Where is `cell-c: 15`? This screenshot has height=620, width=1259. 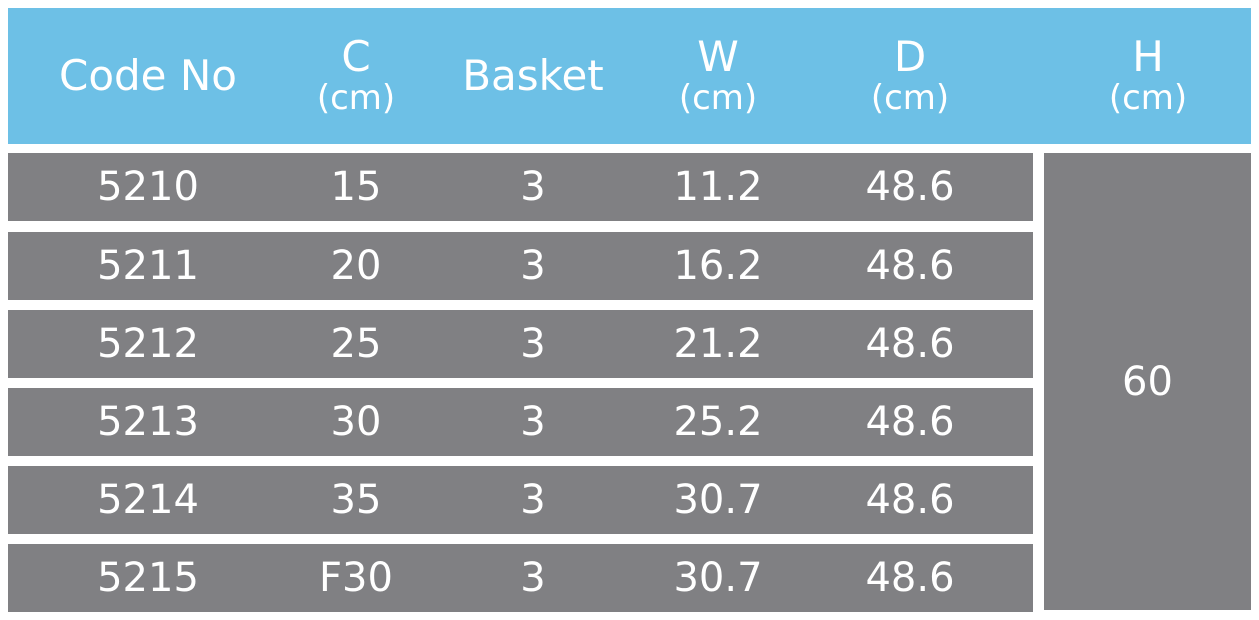
cell-c: 15 is located at coordinates (356, 187).